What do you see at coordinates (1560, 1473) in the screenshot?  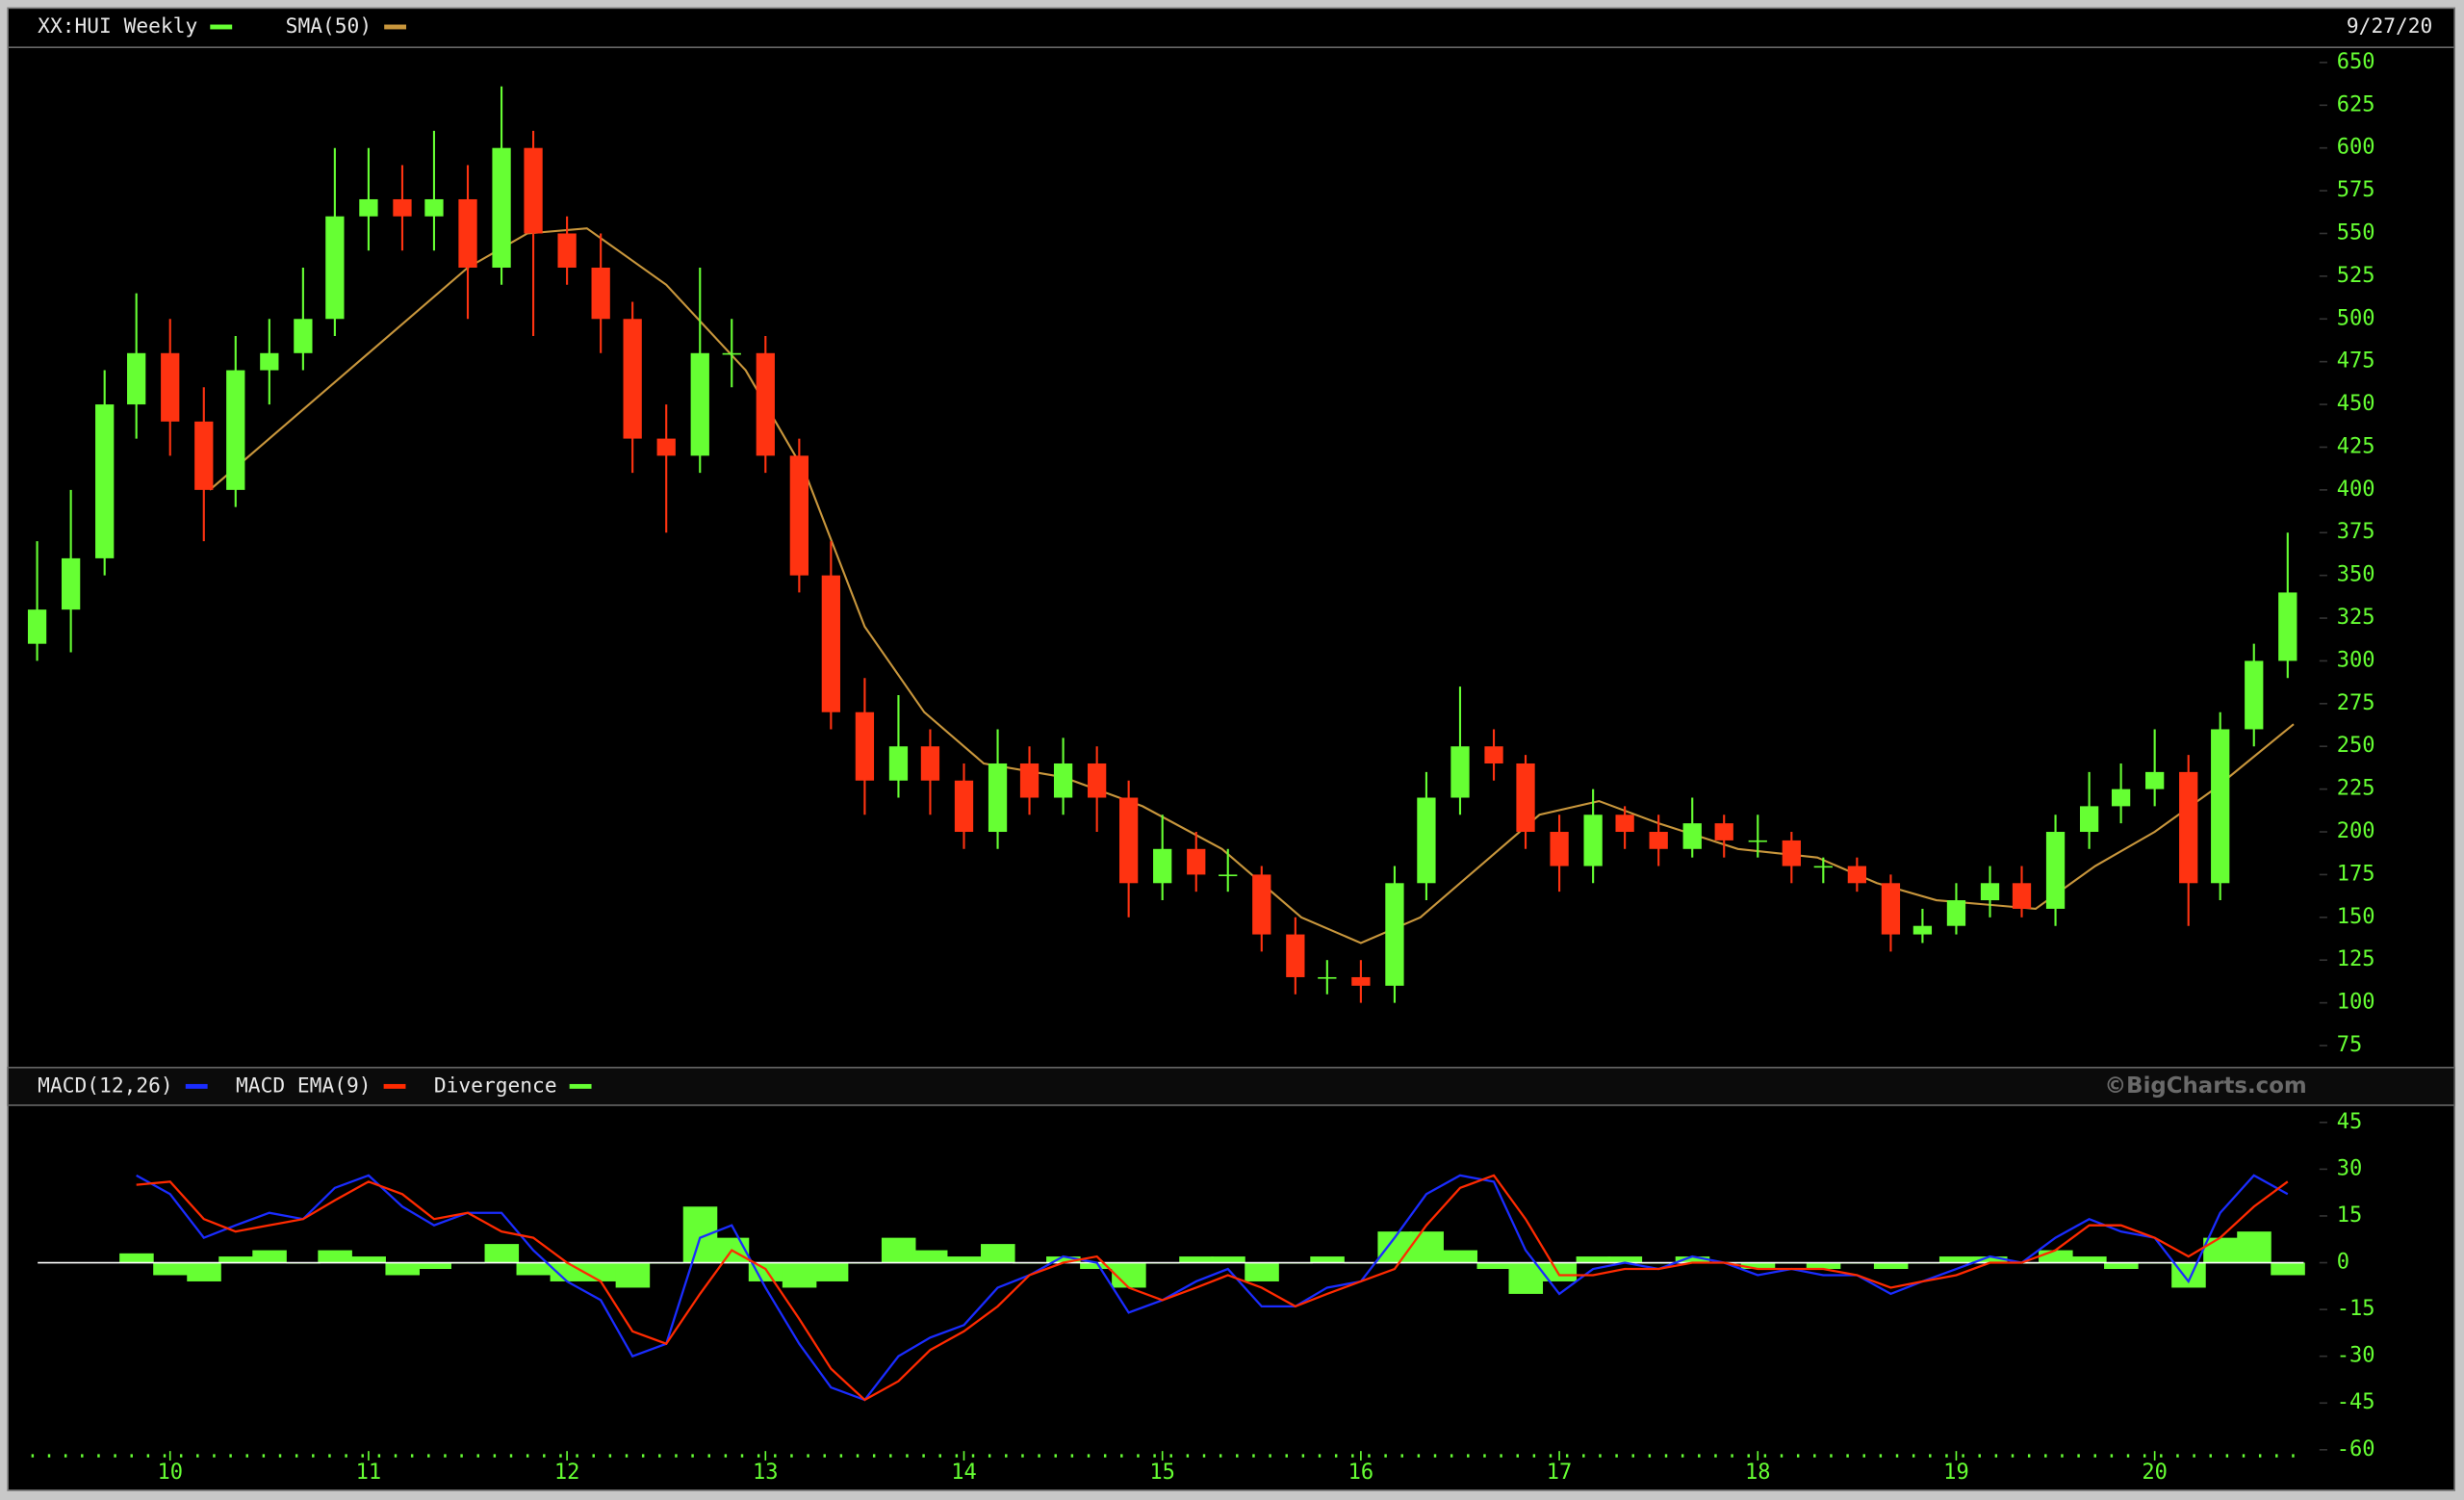 I see `x-tick-label: 17` at bounding box center [1560, 1473].